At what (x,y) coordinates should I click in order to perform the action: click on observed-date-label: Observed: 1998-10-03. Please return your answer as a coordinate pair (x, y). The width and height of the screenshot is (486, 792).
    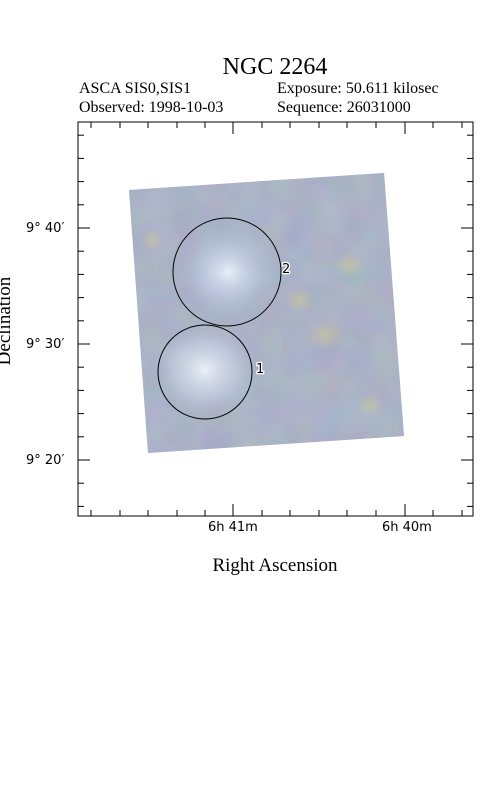
    Looking at the image, I should click on (151, 107).